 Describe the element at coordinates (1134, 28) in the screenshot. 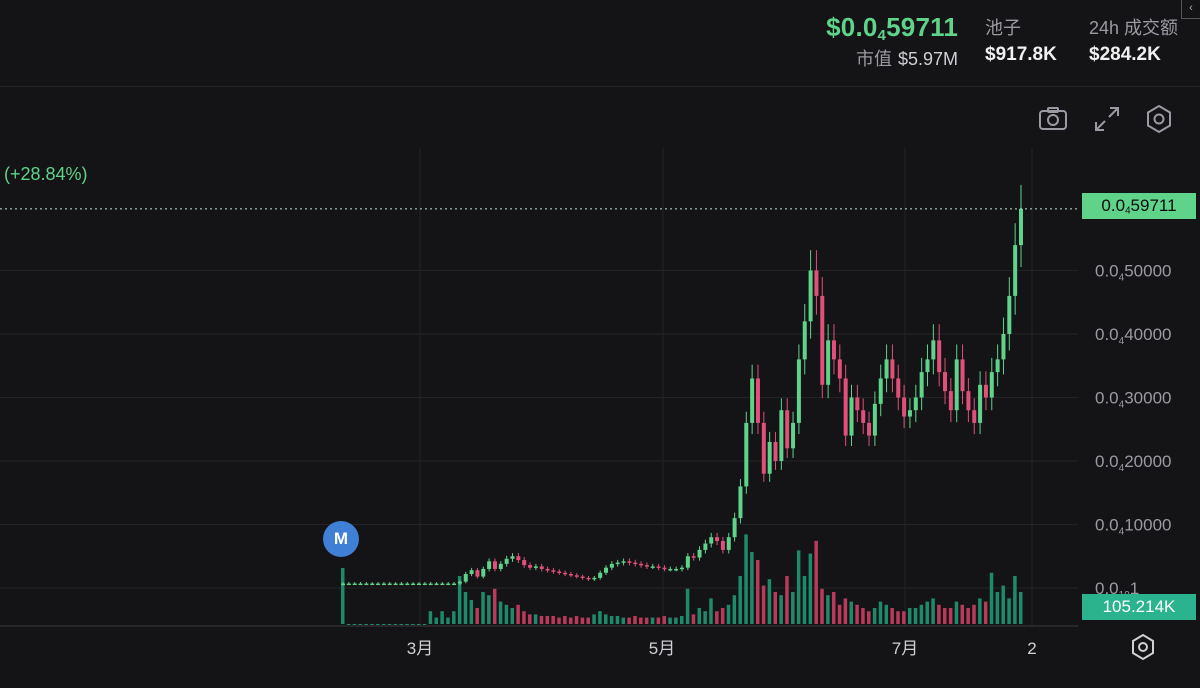

I see `volume-label: 24h 成交额` at that location.